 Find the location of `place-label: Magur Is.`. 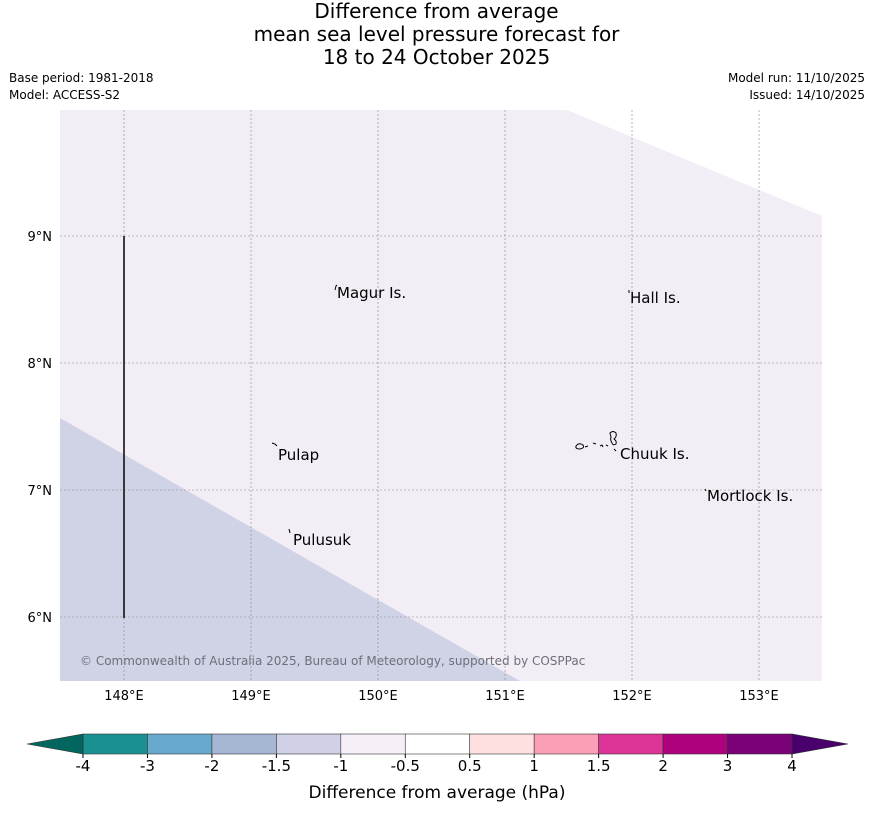

place-label: Magur Is. is located at coordinates (371, 293).